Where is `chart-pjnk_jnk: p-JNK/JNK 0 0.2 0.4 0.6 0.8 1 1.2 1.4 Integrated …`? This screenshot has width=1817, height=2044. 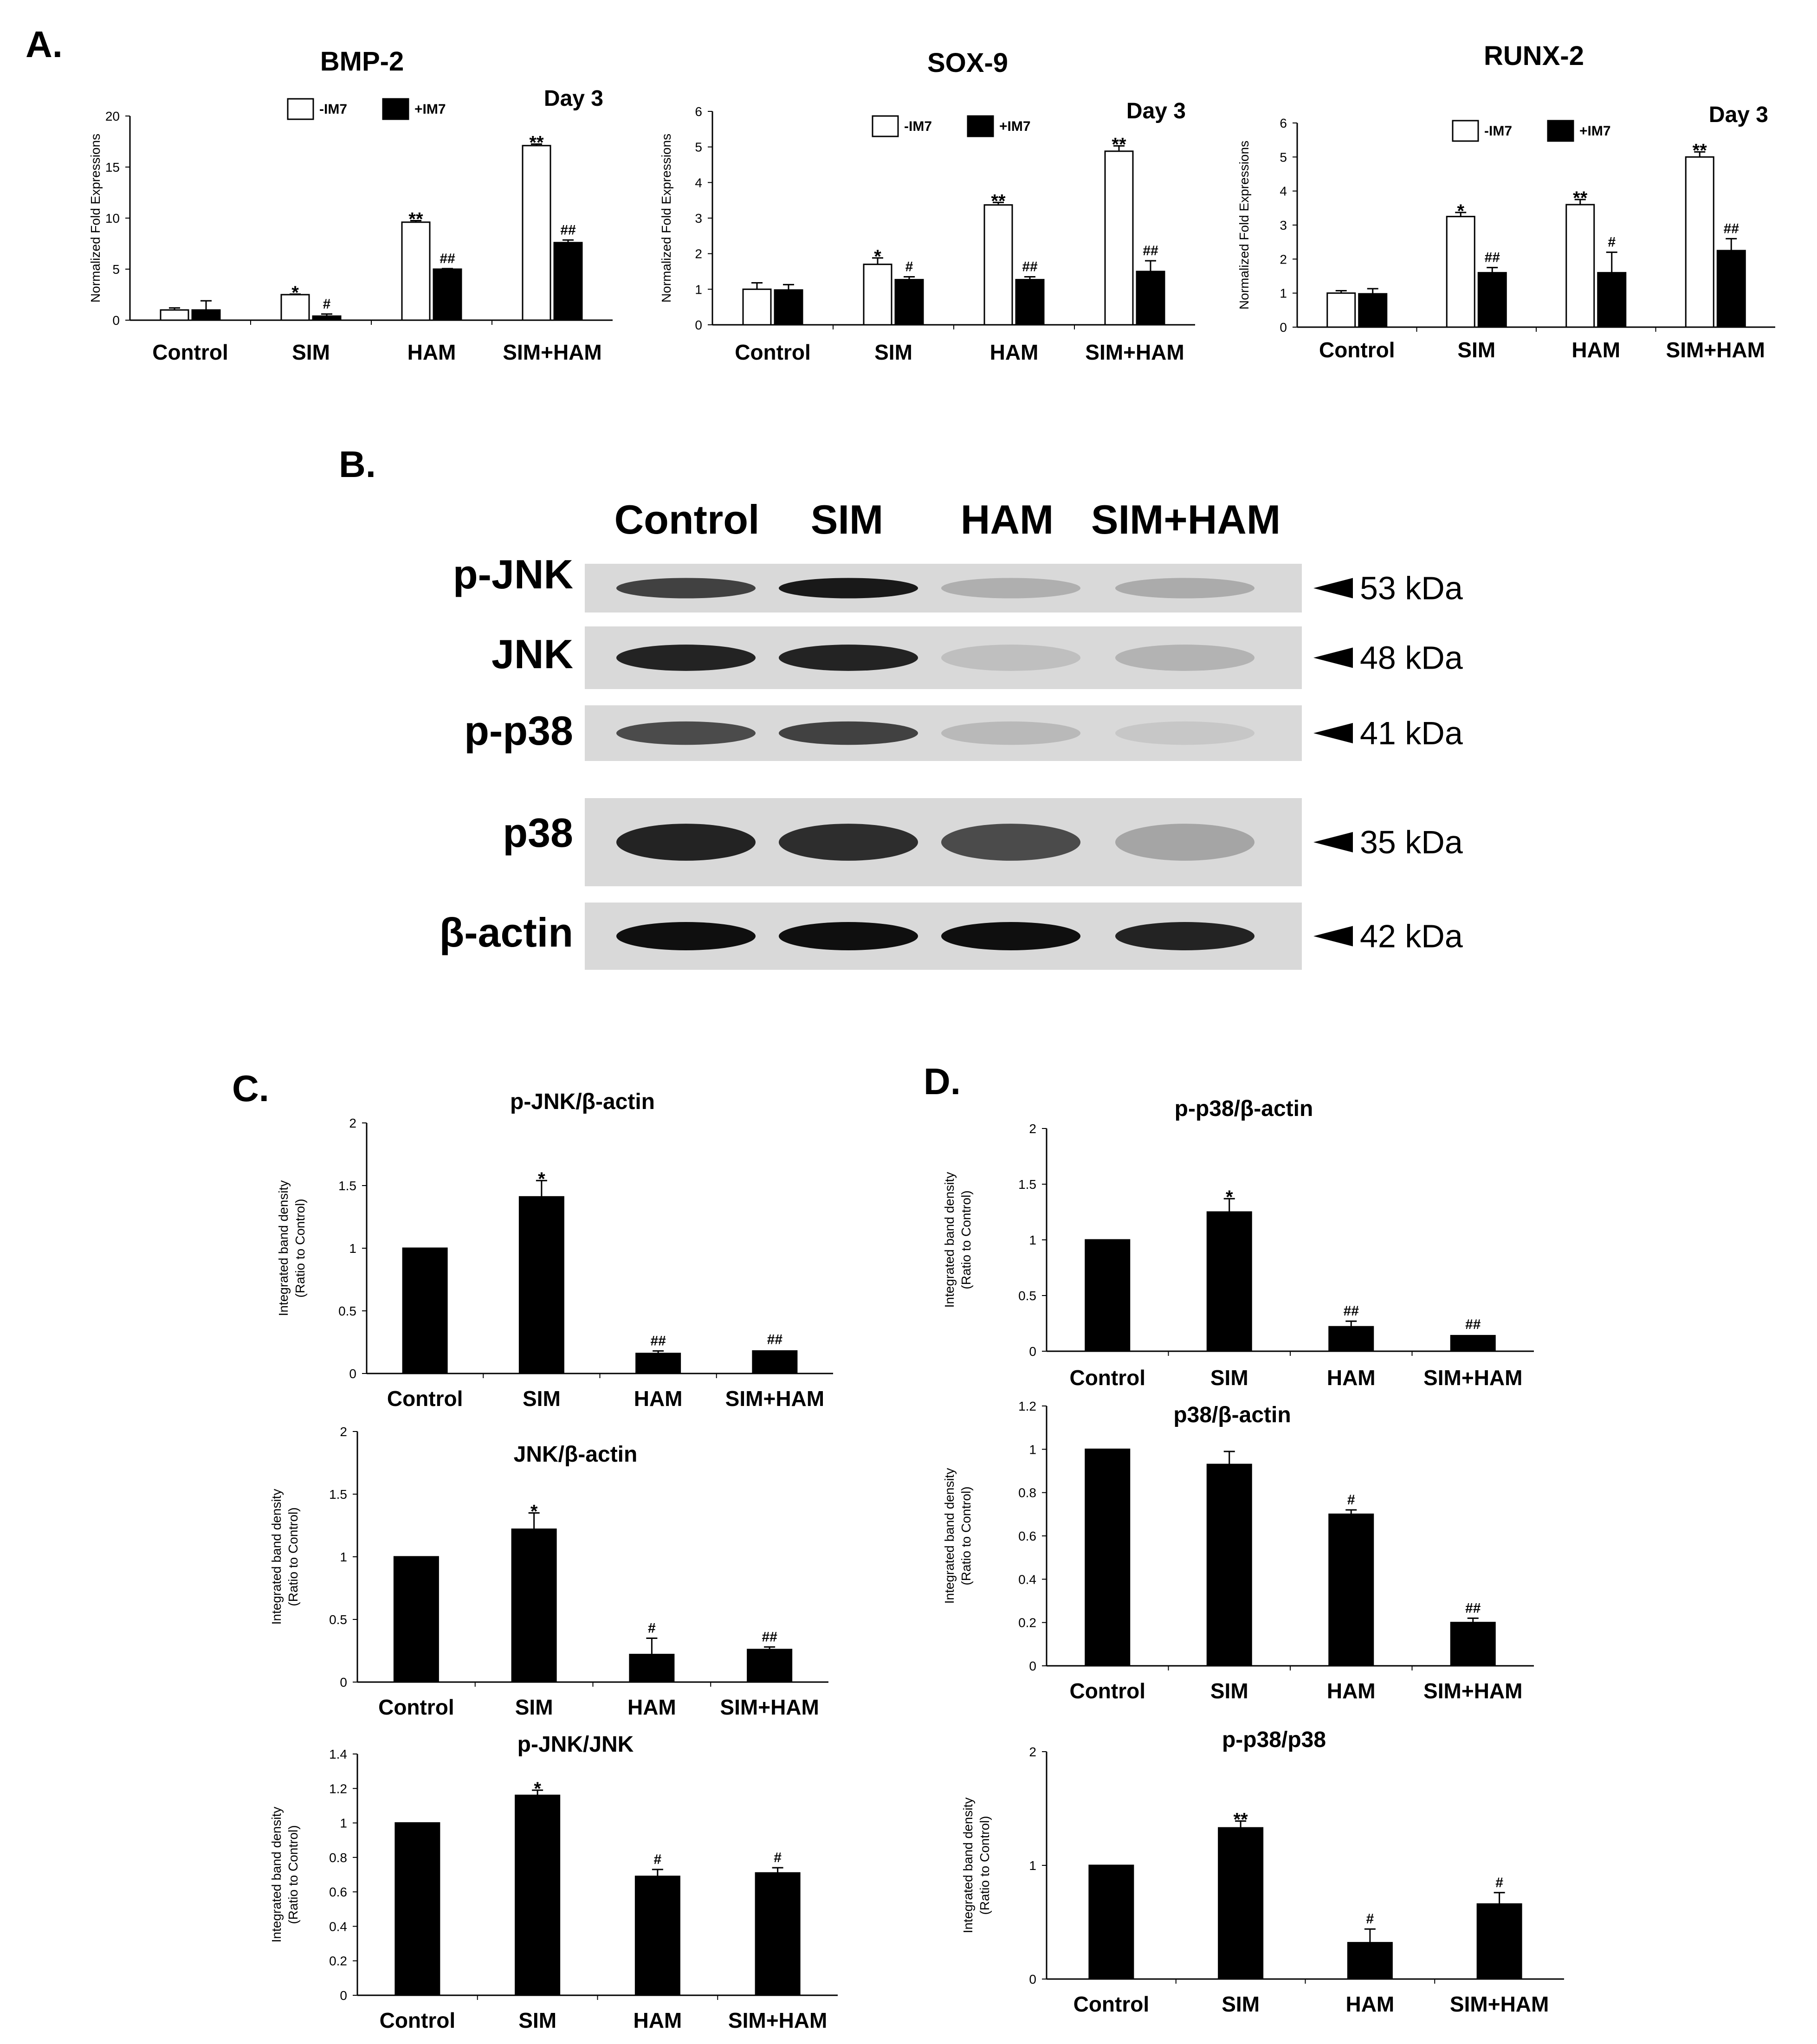
chart-pjnk_jnk: p-JNK/JNK 0 0.2 0.4 0.6 0.8 1 1.2 1.4 Integrated … is located at coordinates (553, 1882).